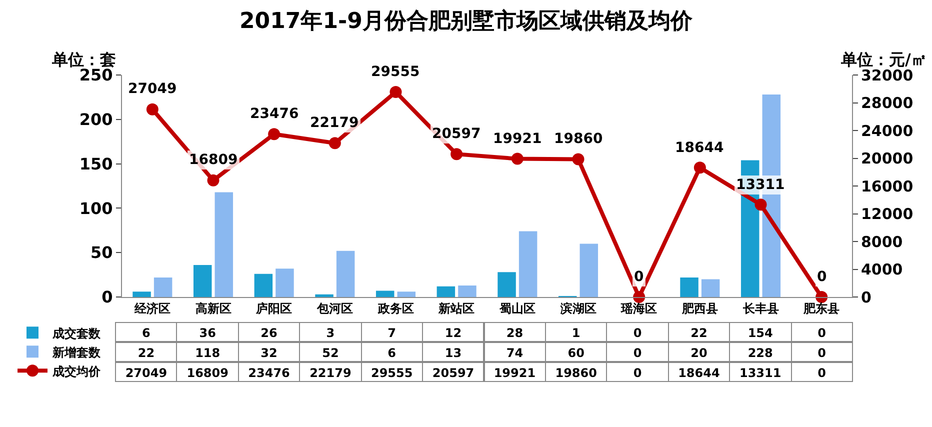 The height and width of the screenshot is (427, 932). I want to click on y2-tick-label: 32000, so click(887, 75).